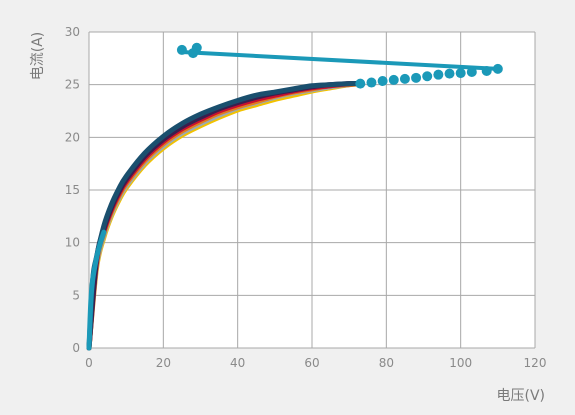  I want to click on x-tick-label: 100, so click(460, 363).